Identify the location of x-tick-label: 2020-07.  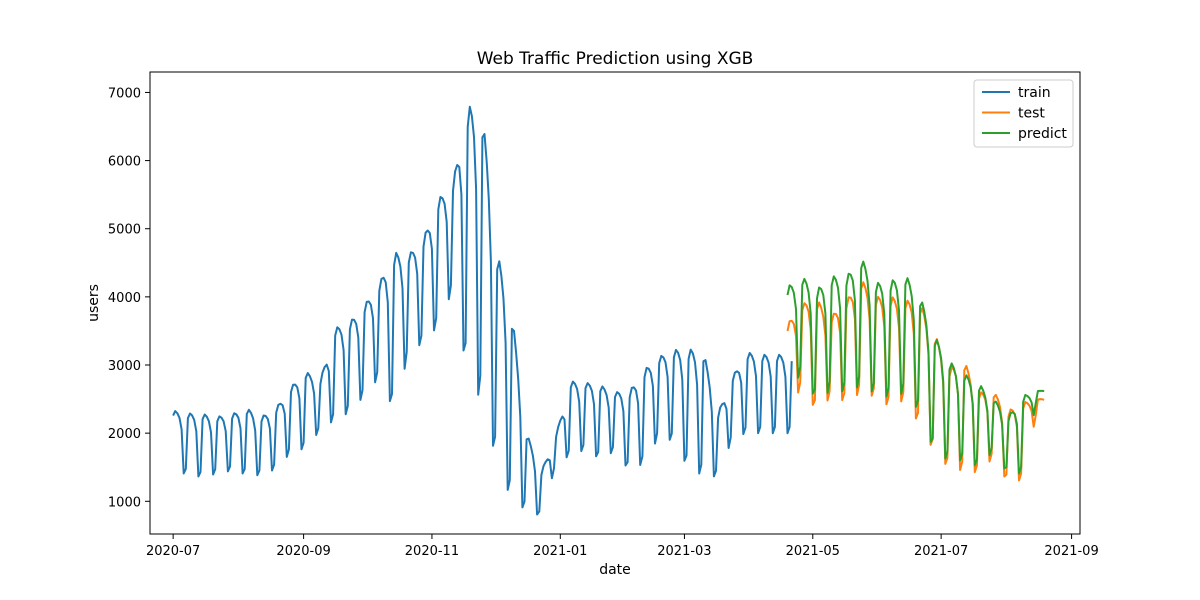
(173, 551).